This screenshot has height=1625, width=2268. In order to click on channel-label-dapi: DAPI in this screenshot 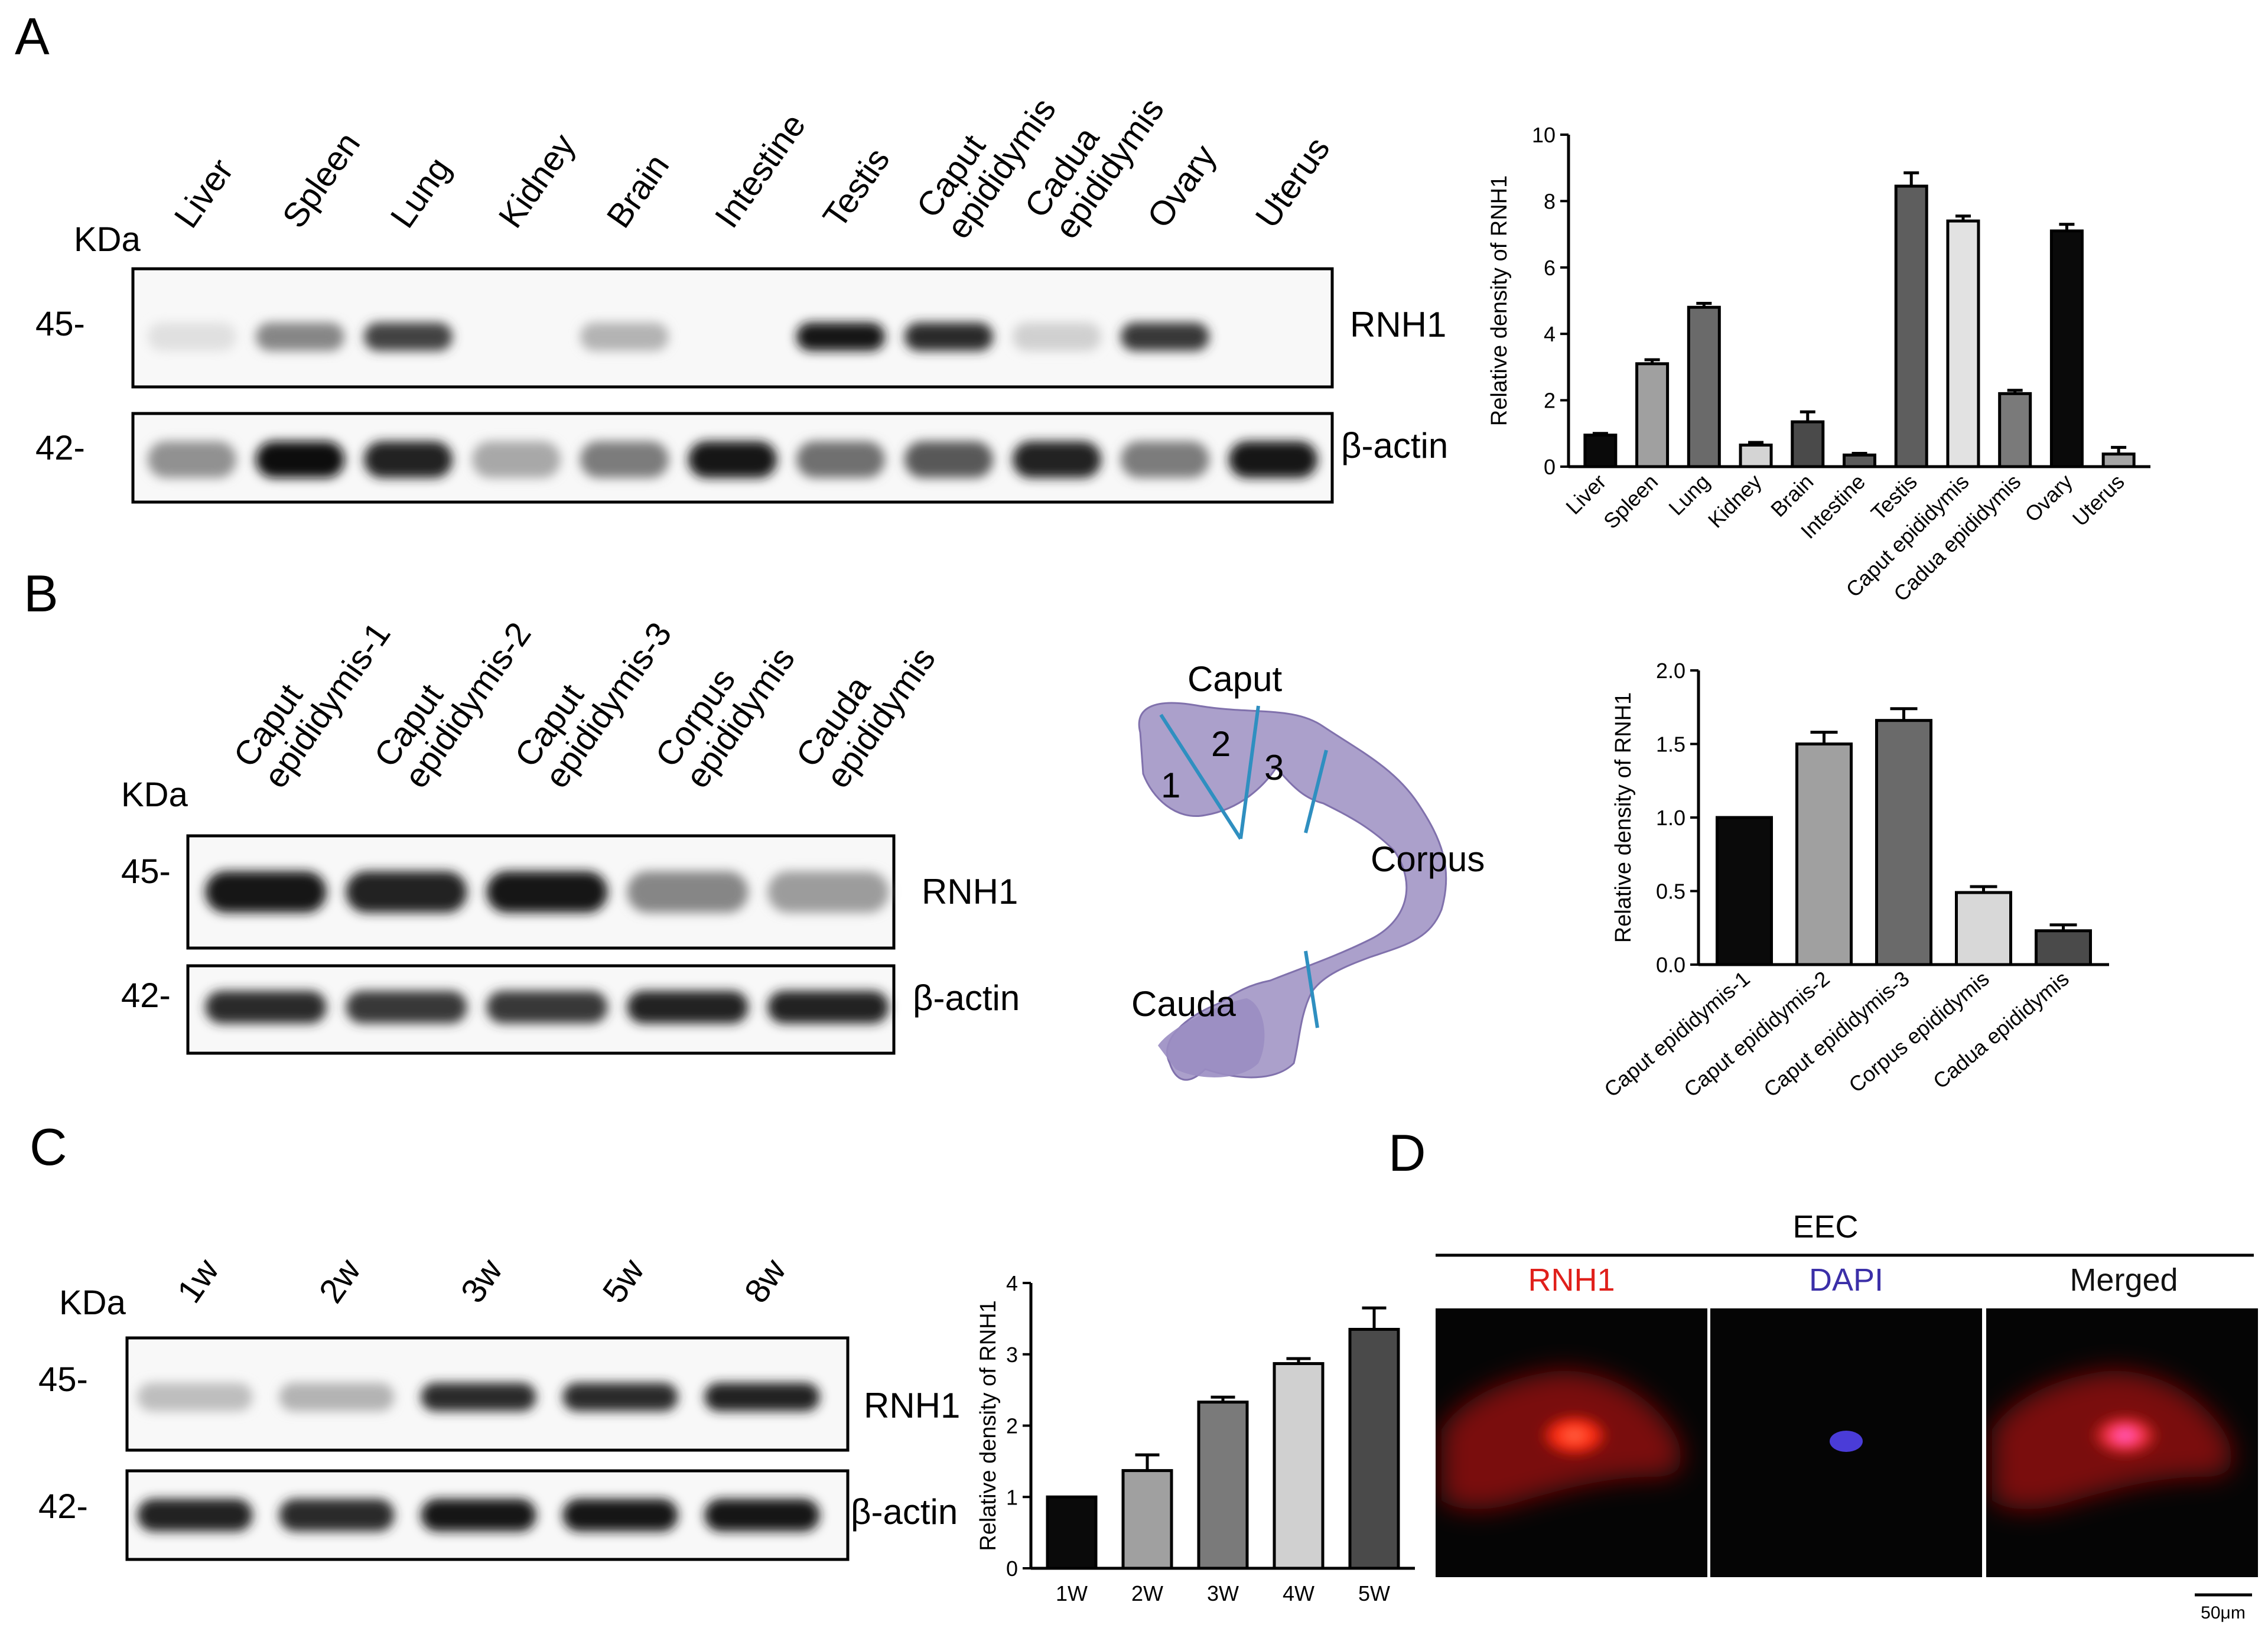, I will do `click(1846, 1280)`.